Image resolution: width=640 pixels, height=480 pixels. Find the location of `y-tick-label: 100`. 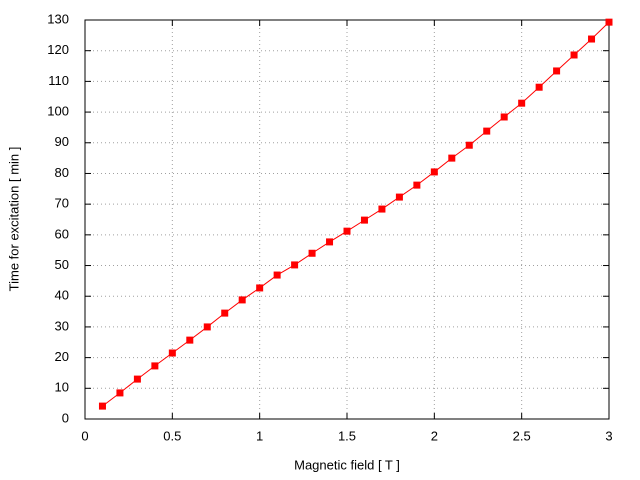

y-tick-label: 100 is located at coordinates (58, 111).